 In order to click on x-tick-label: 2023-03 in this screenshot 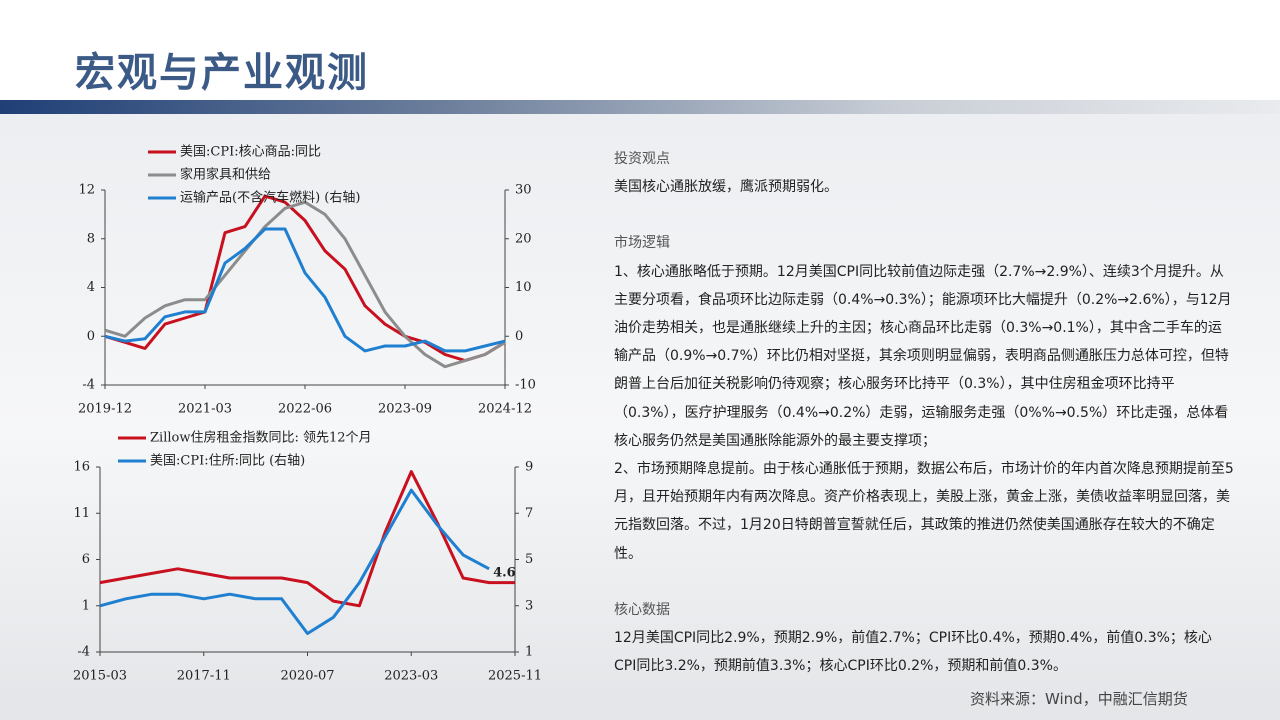, I will do `click(411, 676)`.